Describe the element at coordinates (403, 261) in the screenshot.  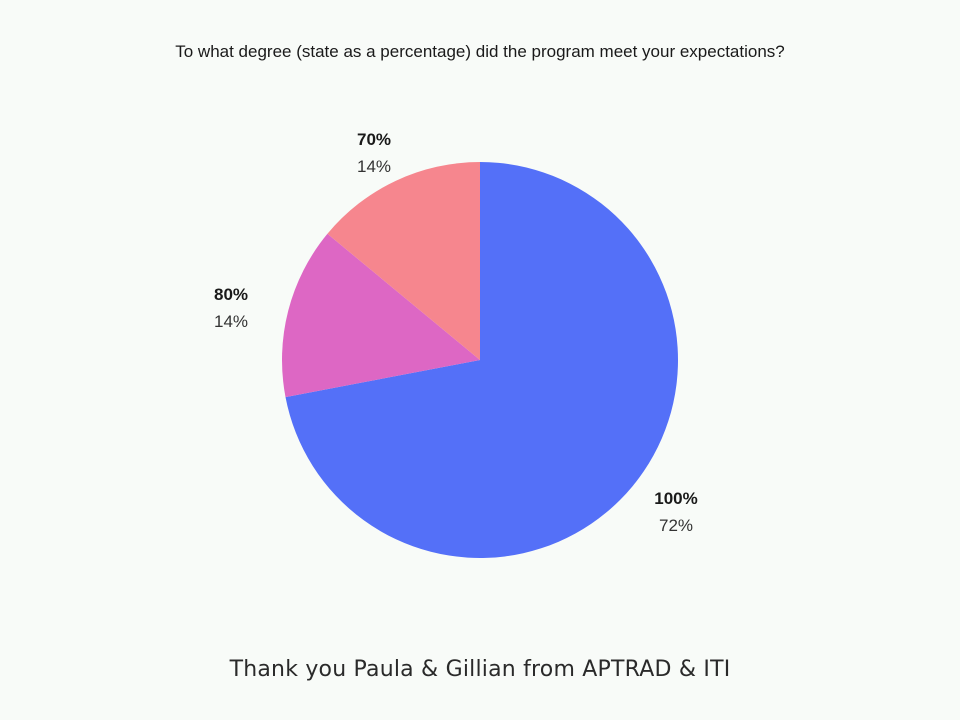
I see `pie-slice-70pct` at that location.